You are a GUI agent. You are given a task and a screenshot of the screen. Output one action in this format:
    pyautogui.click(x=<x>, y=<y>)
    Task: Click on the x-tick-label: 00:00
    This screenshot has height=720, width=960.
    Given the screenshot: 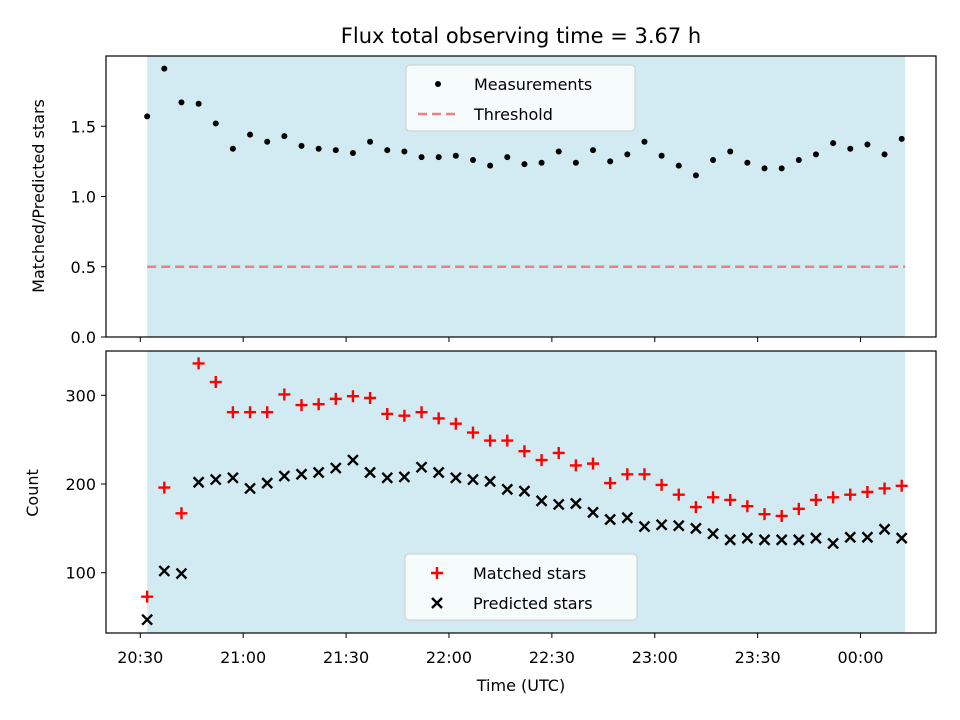 What is the action you would take?
    pyautogui.click(x=860, y=657)
    